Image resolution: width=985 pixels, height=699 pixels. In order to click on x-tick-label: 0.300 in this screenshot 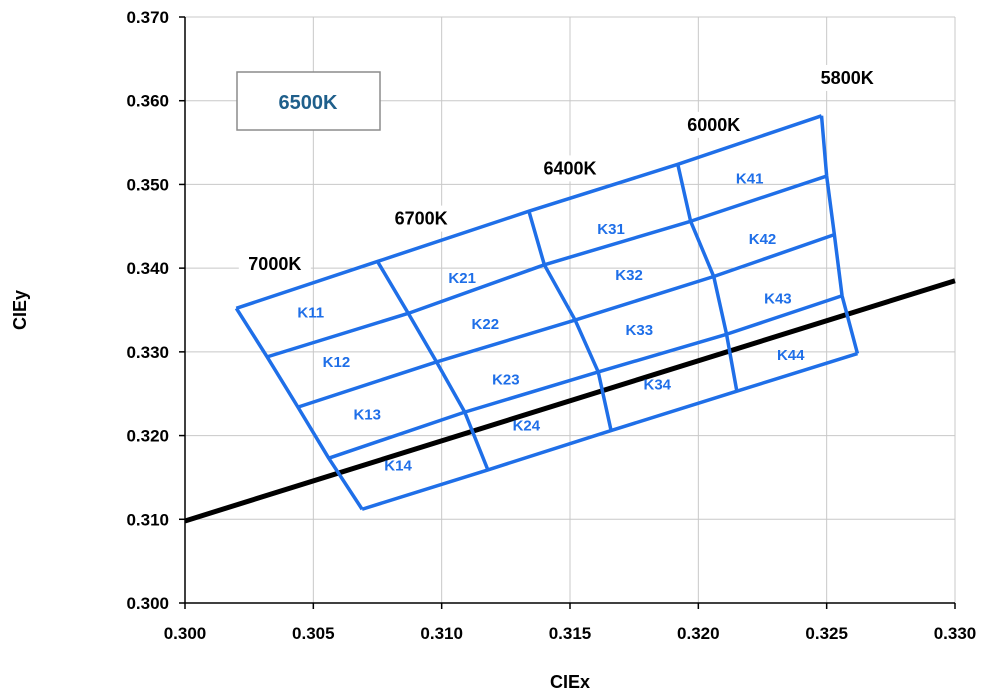, I will do `click(185, 633)`.